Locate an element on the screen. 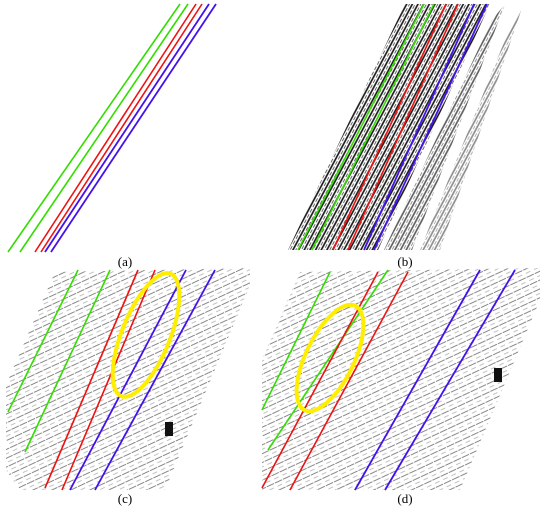  caption: (a) is located at coordinates (125, 261).